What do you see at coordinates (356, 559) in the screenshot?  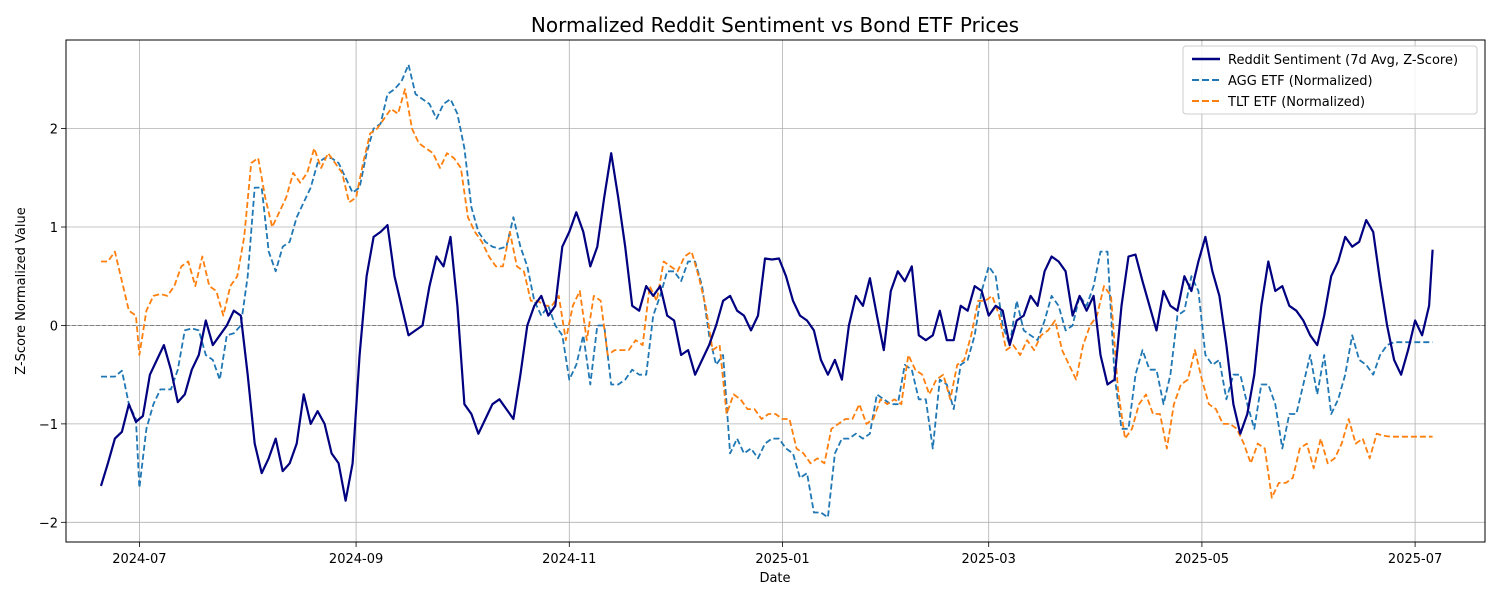 I see `x-tick-label: 2024-09` at bounding box center [356, 559].